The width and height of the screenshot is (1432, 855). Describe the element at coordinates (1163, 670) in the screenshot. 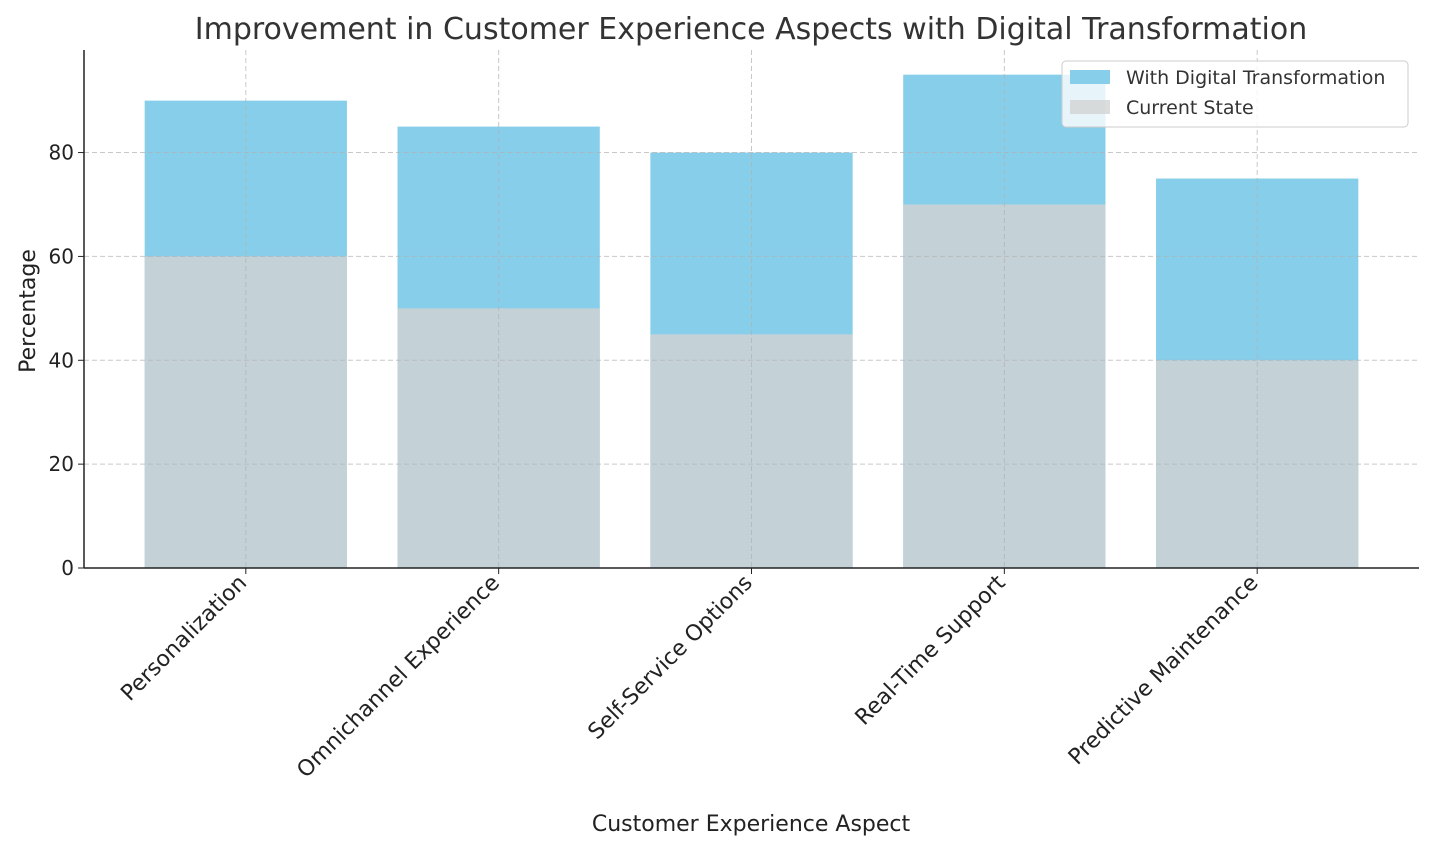

I see `x-tick-label: Predictive Maintenance` at that location.